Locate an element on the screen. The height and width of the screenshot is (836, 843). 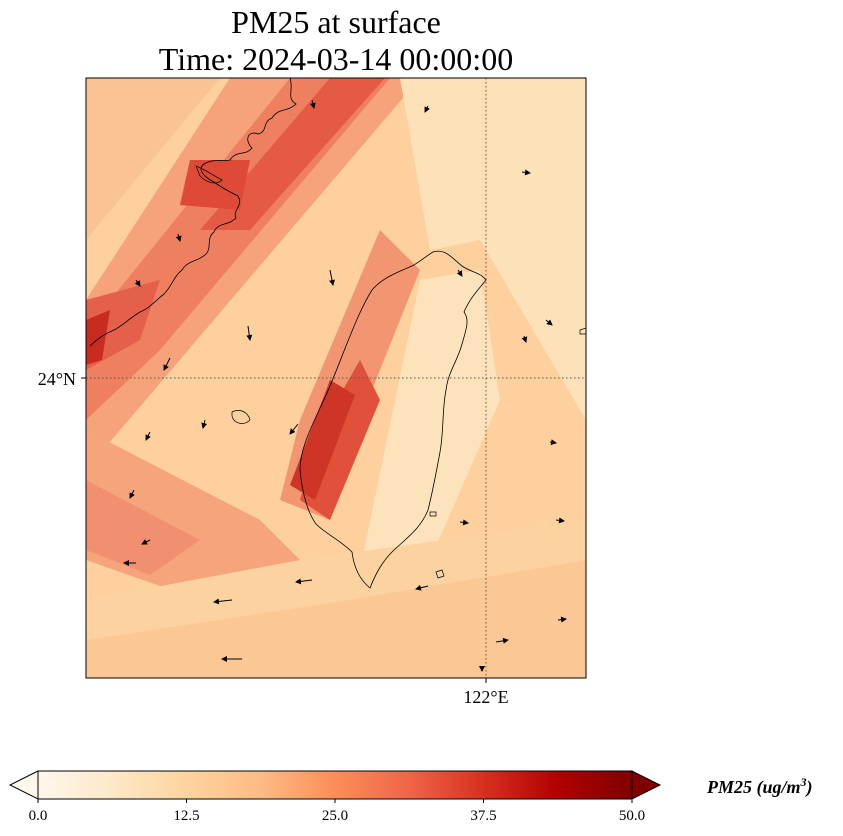
china-coastline is located at coordinates (193, 212).